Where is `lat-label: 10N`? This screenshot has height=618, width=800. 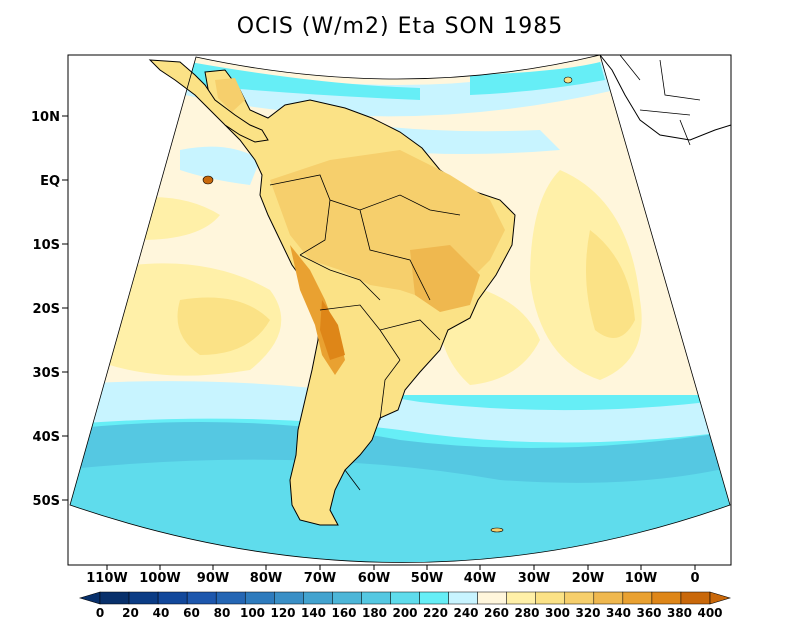 lat-label: 10N is located at coordinates (45, 117).